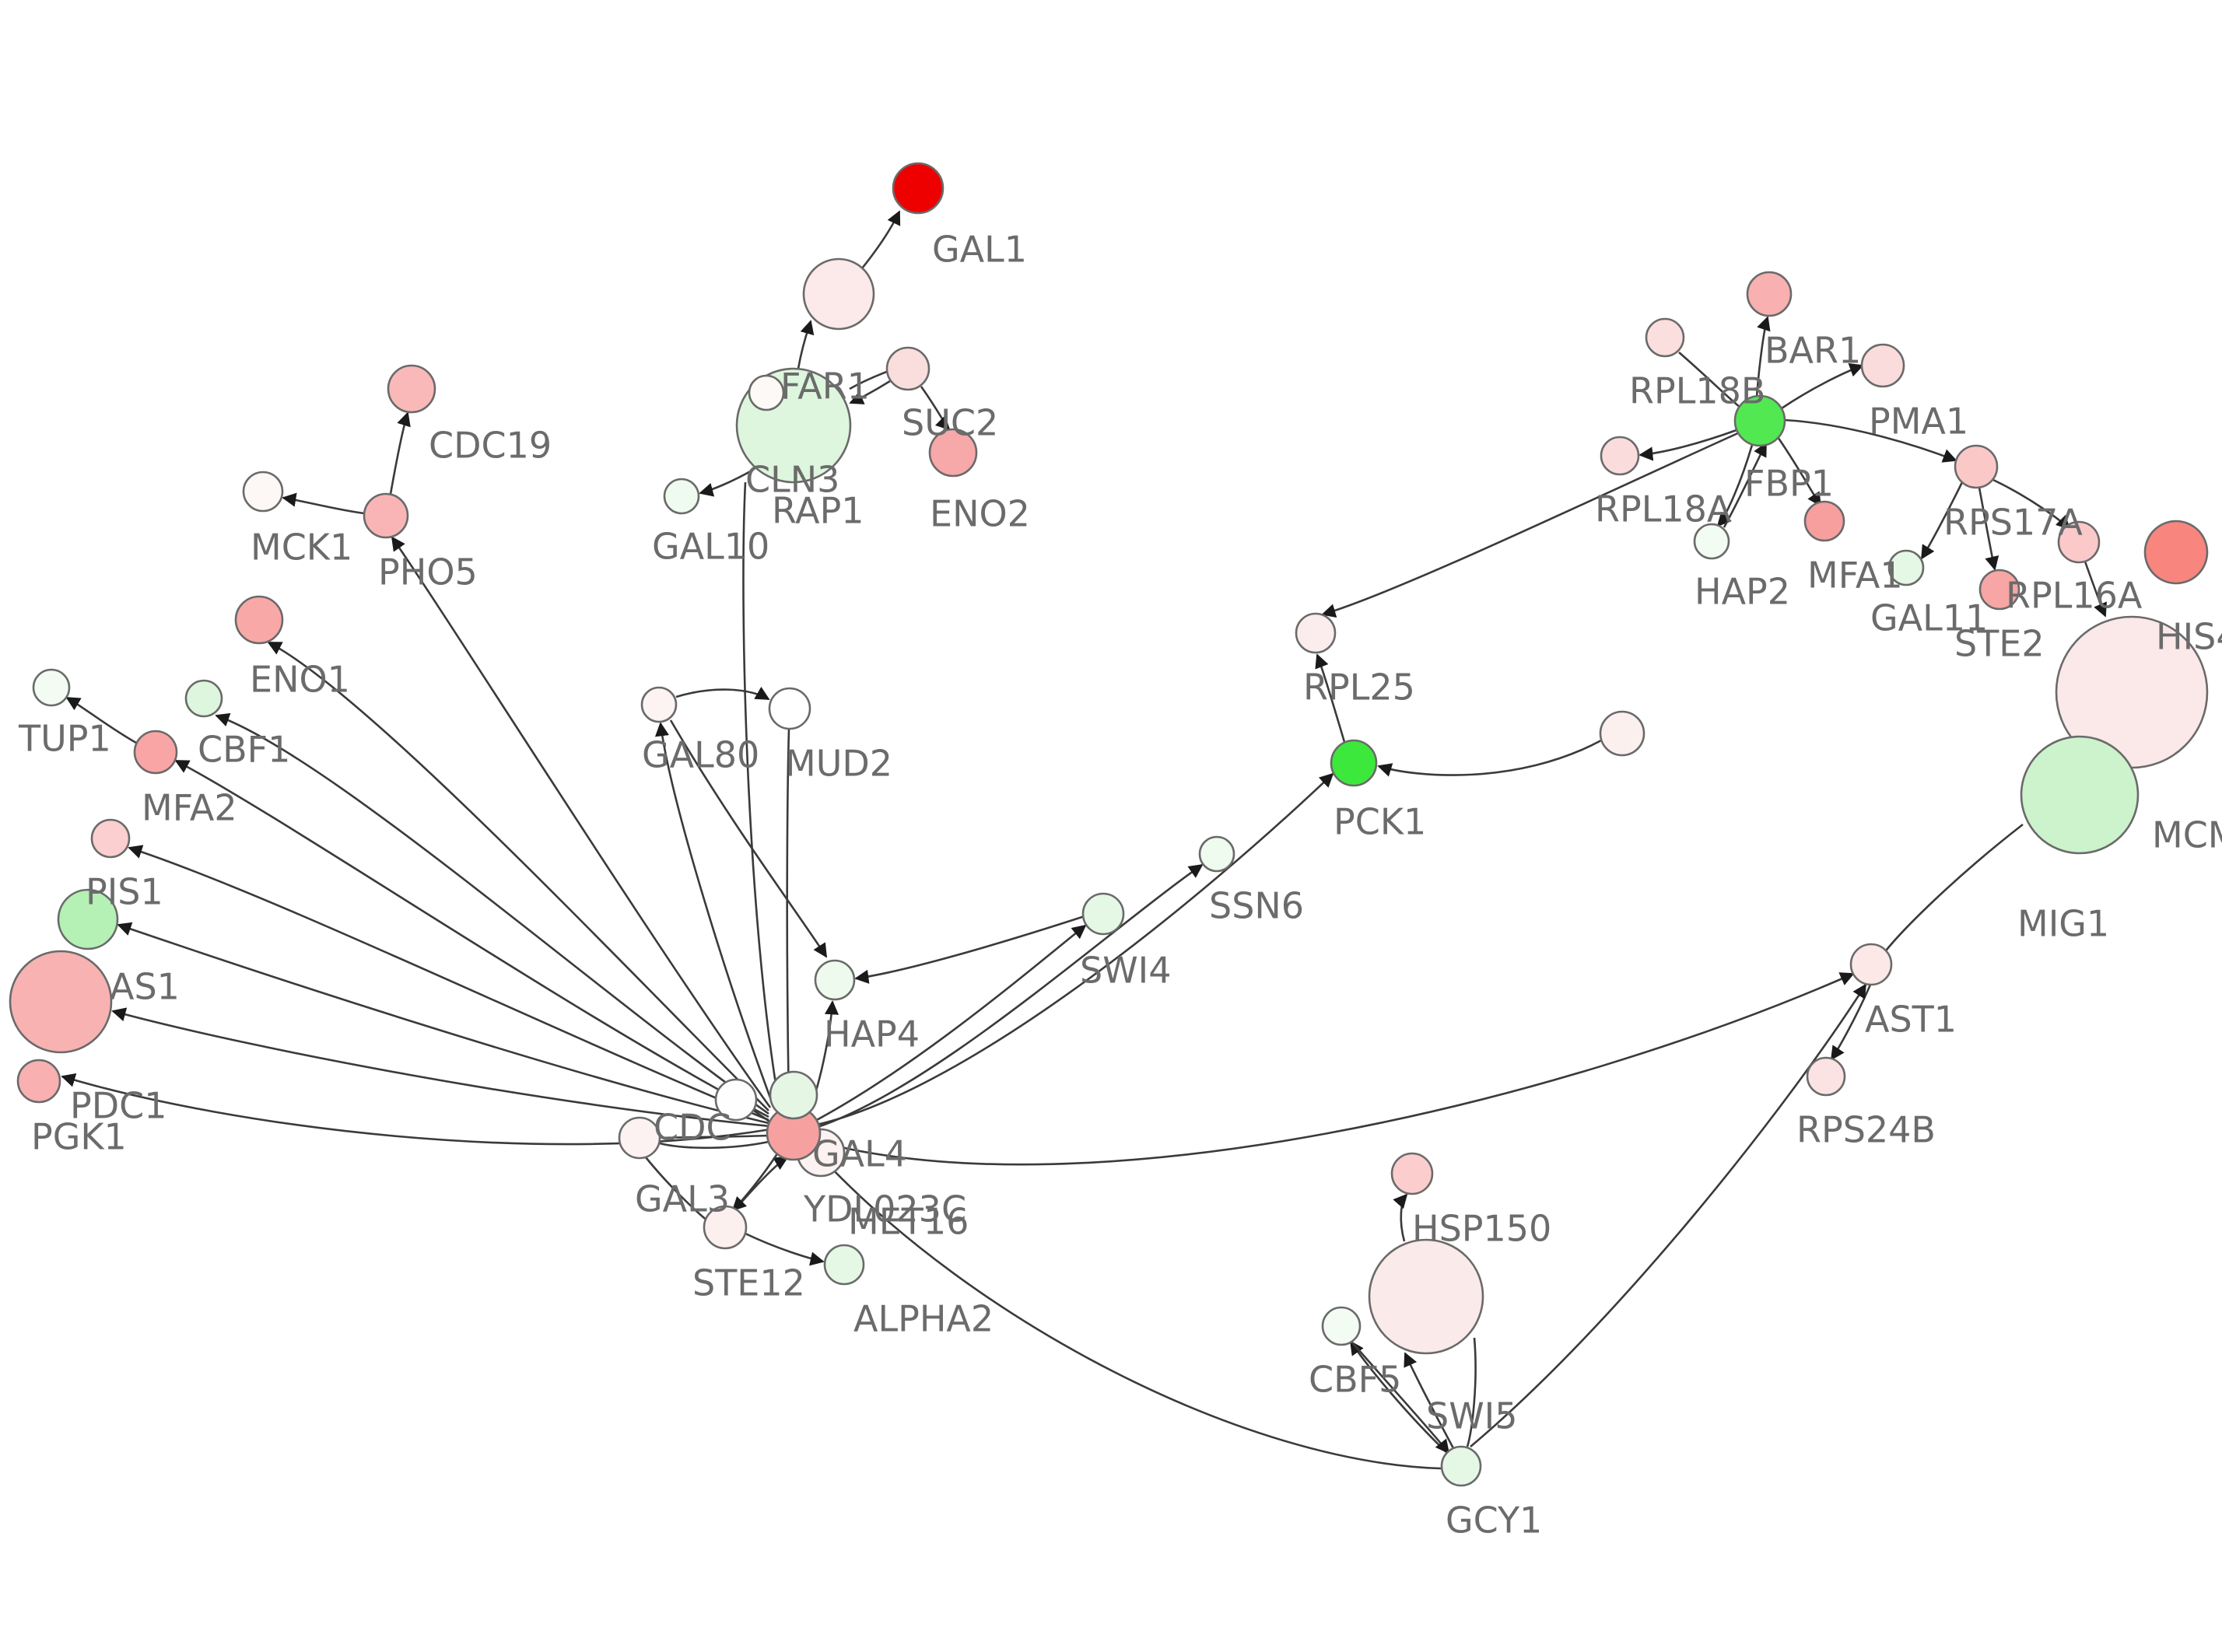  What do you see at coordinates (659, 704) in the screenshot?
I see `node-gal80` at bounding box center [659, 704].